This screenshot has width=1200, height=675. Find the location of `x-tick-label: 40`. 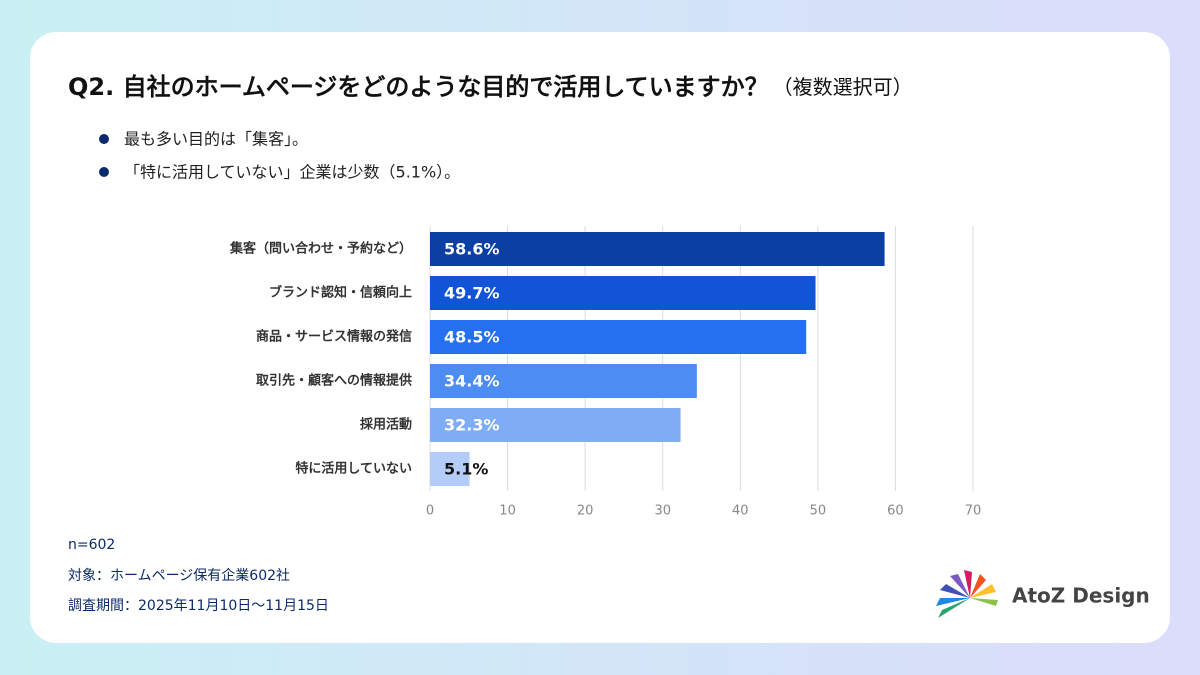

x-tick-label: 40 is located at coordinates (740, 511).